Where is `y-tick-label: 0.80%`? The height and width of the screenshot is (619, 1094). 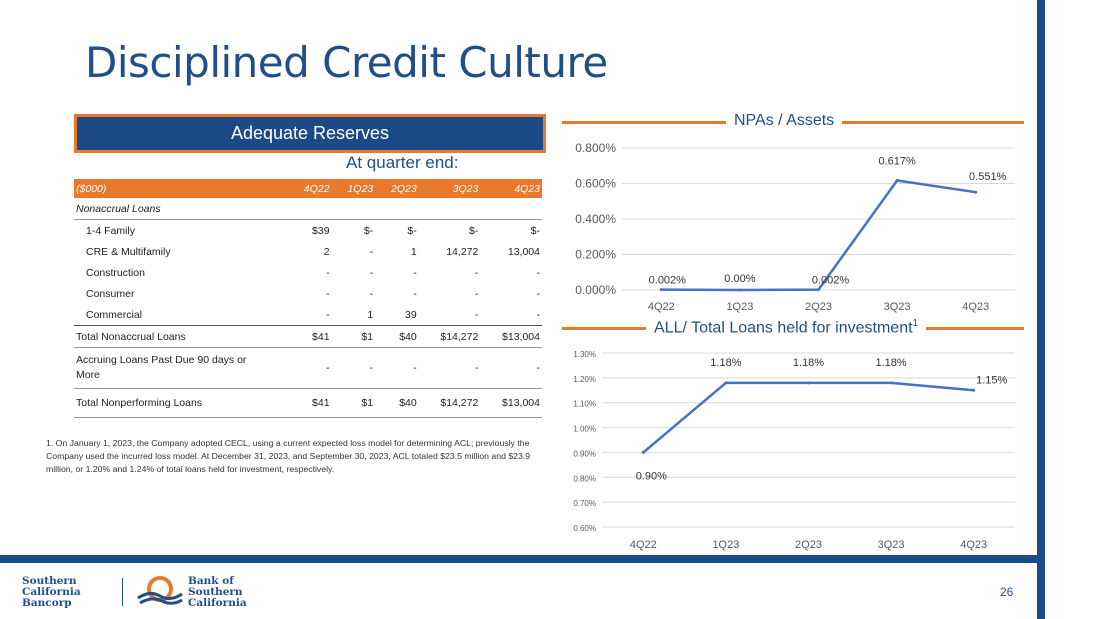
y-tick-label: 0.80% is located at coordinates (584, 478).